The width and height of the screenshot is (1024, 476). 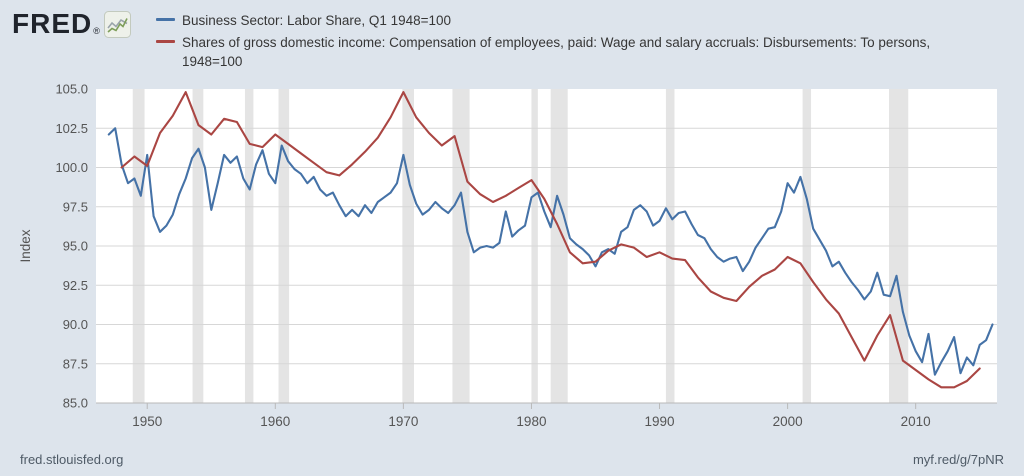 What do you see at coordinates (75, 324) in the screenshot?
I see `y-tick-label: 90.0` at bounding box center [75, 324].